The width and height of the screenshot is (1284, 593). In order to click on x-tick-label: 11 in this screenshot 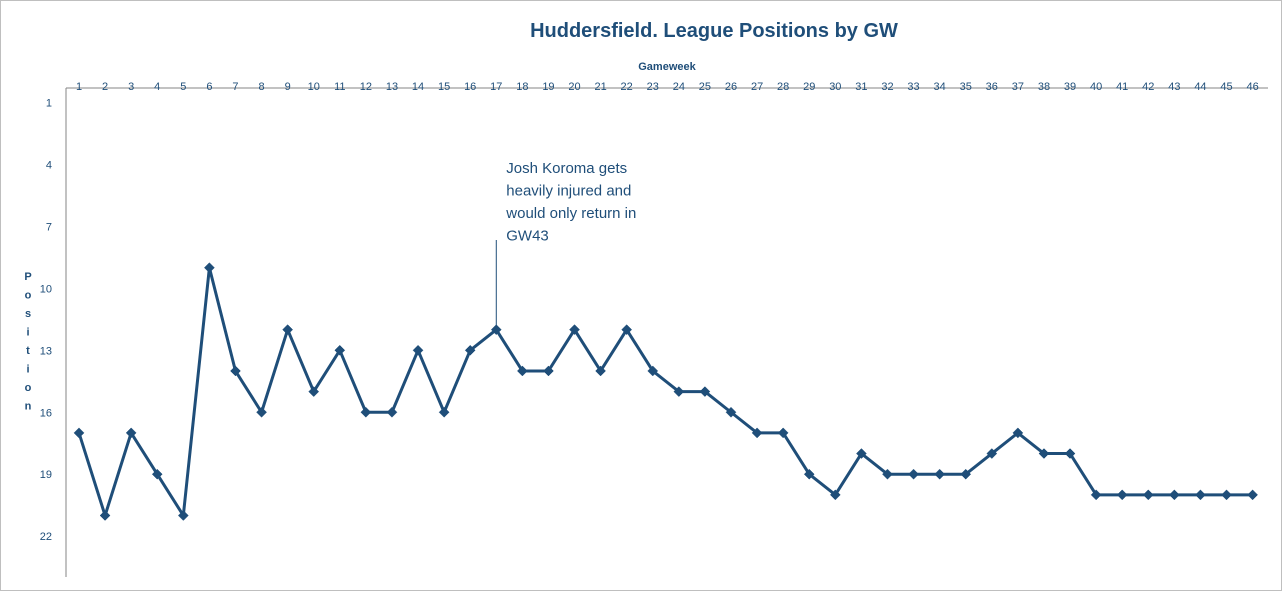, I will do `click(339, 87)`.